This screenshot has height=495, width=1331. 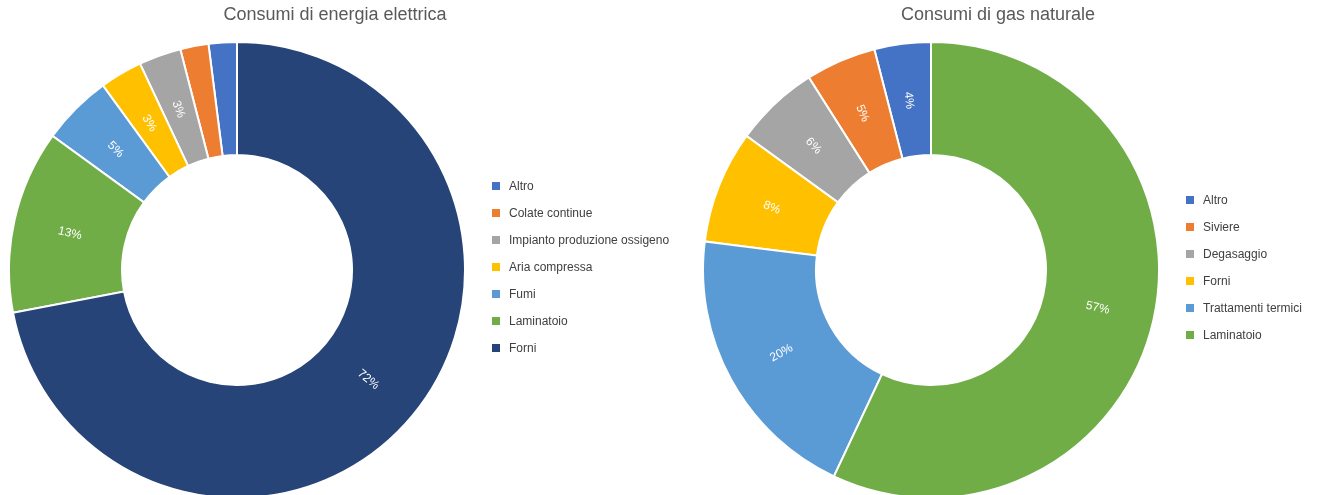 I want to click on chart-title: Consumi di gas naturale, so click(x=998, y=14).